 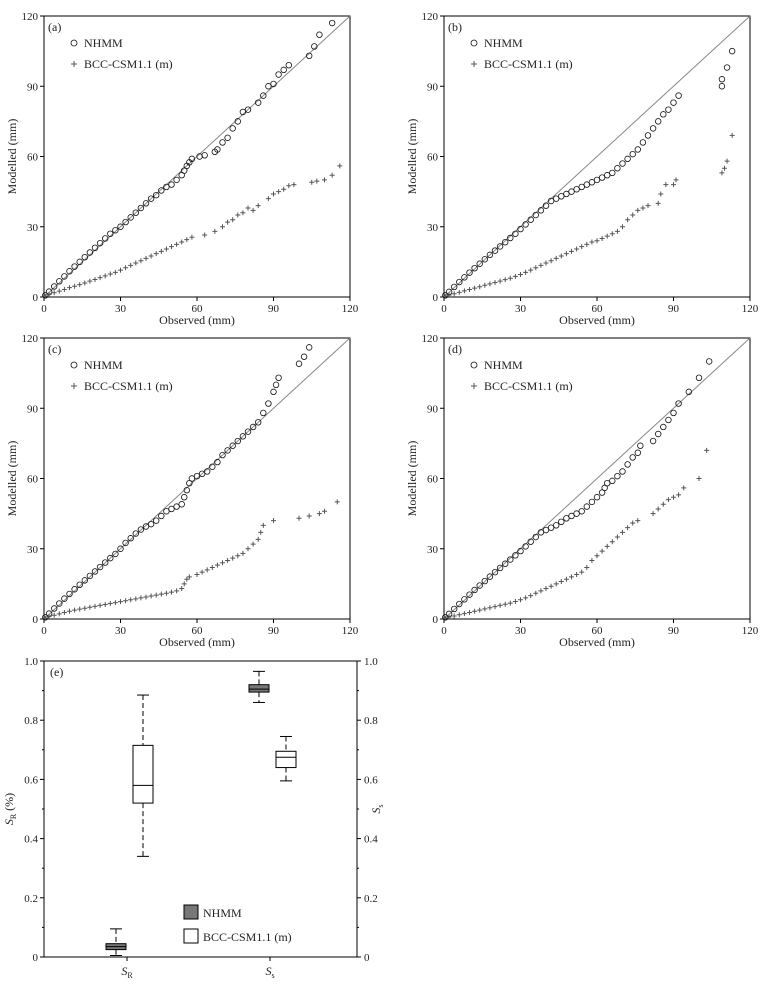 I want to click on x-category-label: Ss, so click(x=269, y=972).